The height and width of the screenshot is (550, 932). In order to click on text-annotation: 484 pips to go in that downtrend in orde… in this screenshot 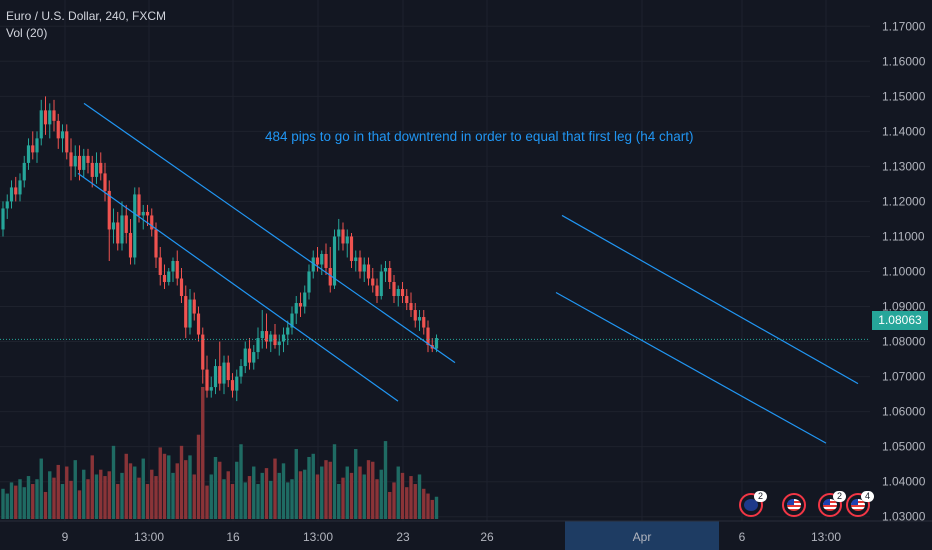, I will do `click(479, 136)`.